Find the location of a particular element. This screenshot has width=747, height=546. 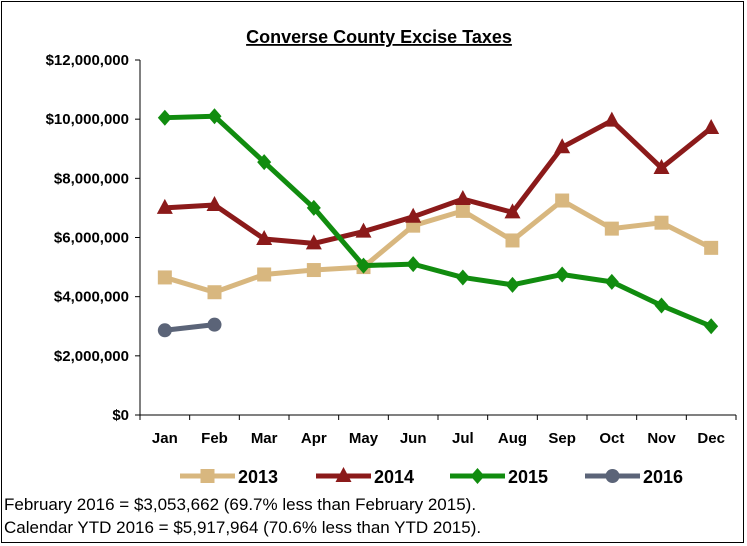

data-point-2013-feb is located at coordinates (215, 292).